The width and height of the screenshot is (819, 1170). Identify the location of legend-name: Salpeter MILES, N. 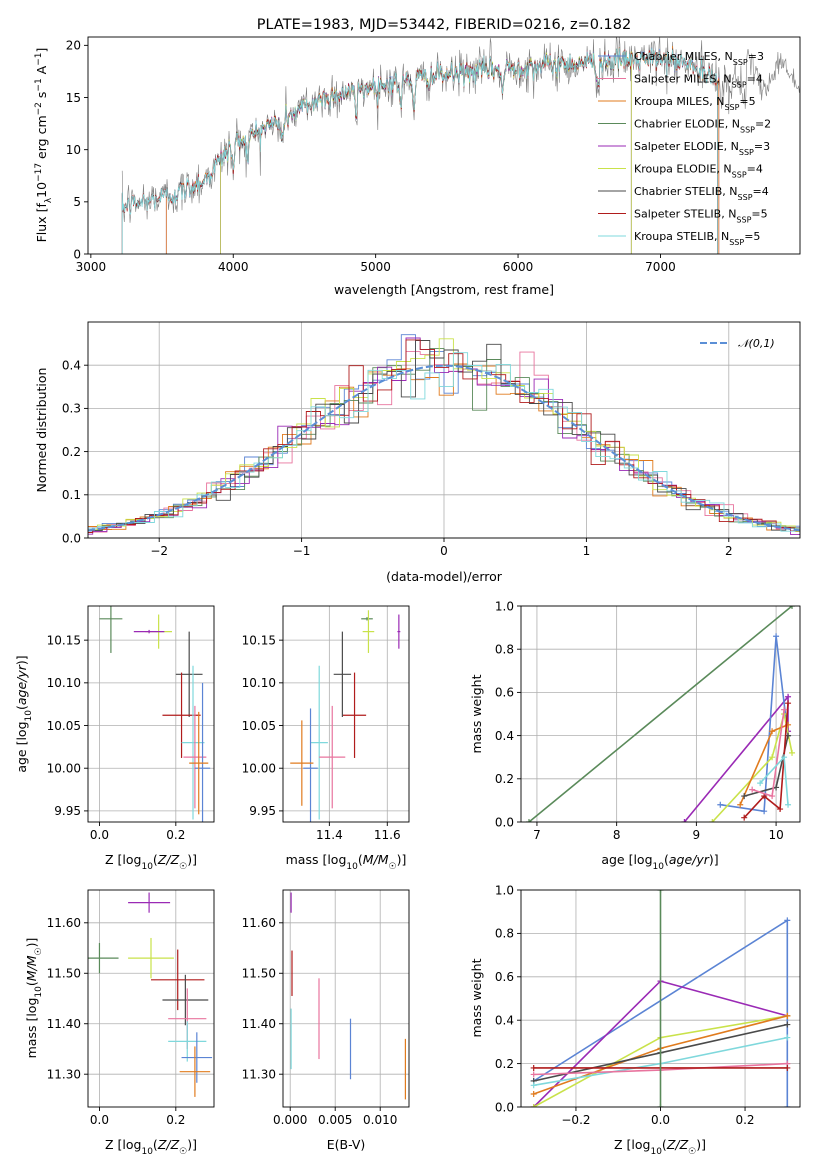
(683, 79).